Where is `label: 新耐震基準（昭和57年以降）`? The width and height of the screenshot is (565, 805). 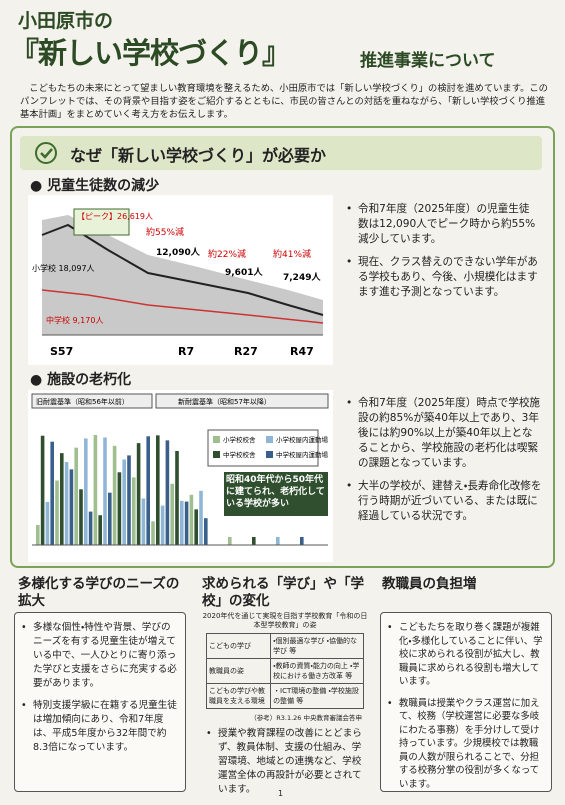
label: 新耐震基準（昭和57年以降） is located at coordinates (224, 401).